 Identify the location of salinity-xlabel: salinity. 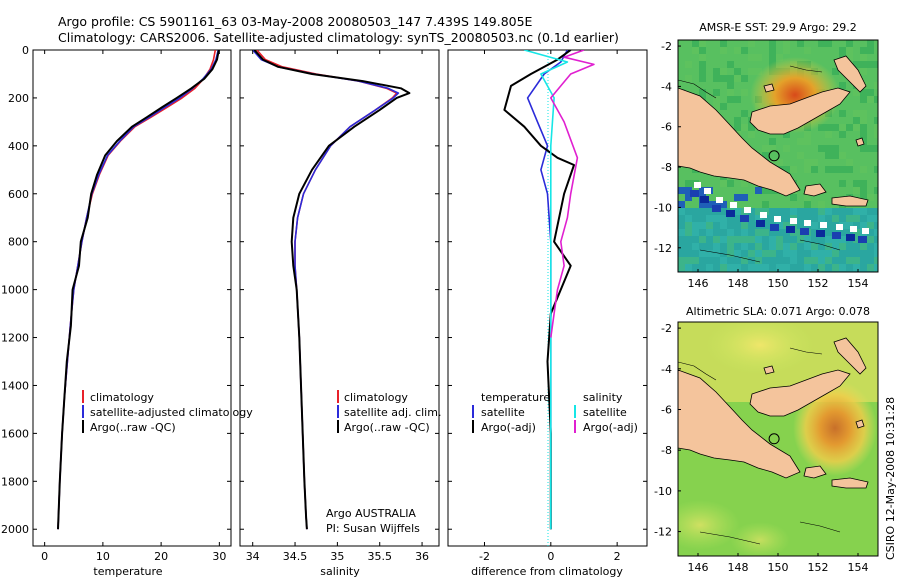
(340, 571).